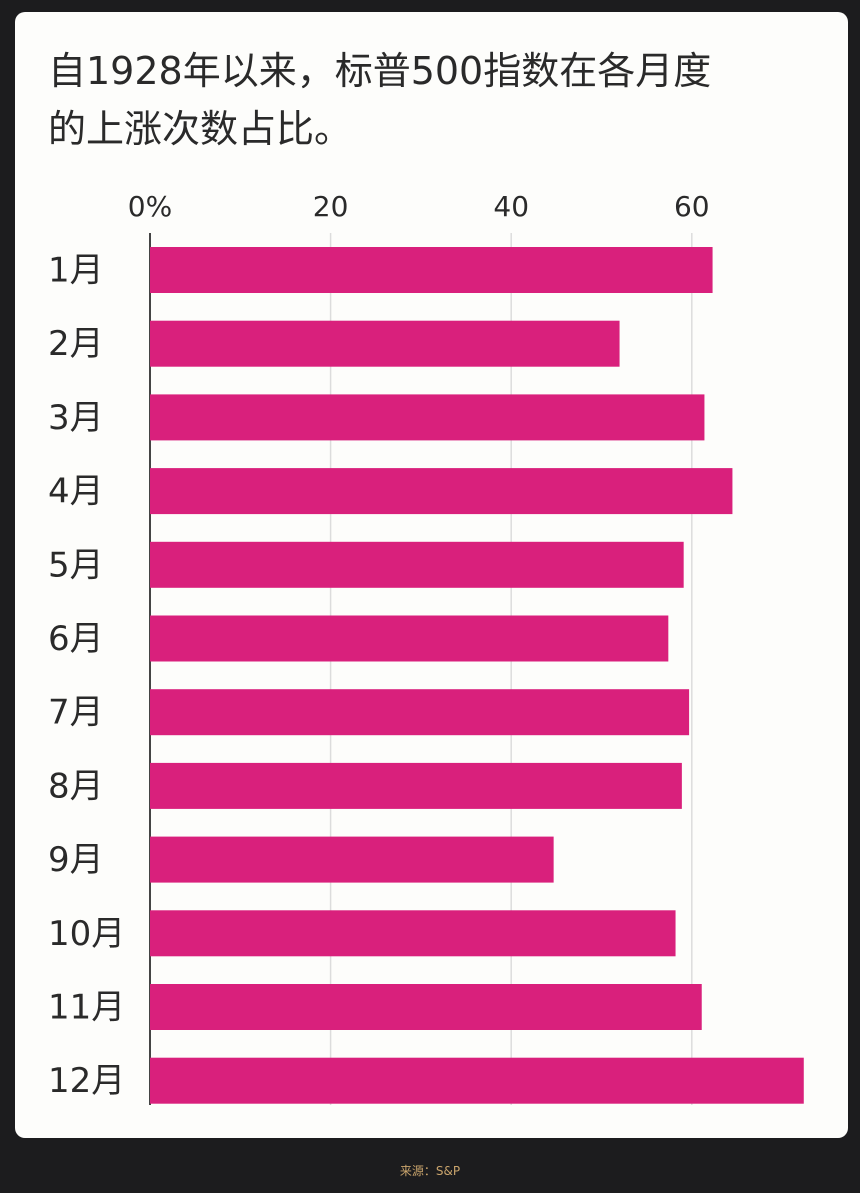  I want to click on y-tick-label: 2月, so click(76, 344).